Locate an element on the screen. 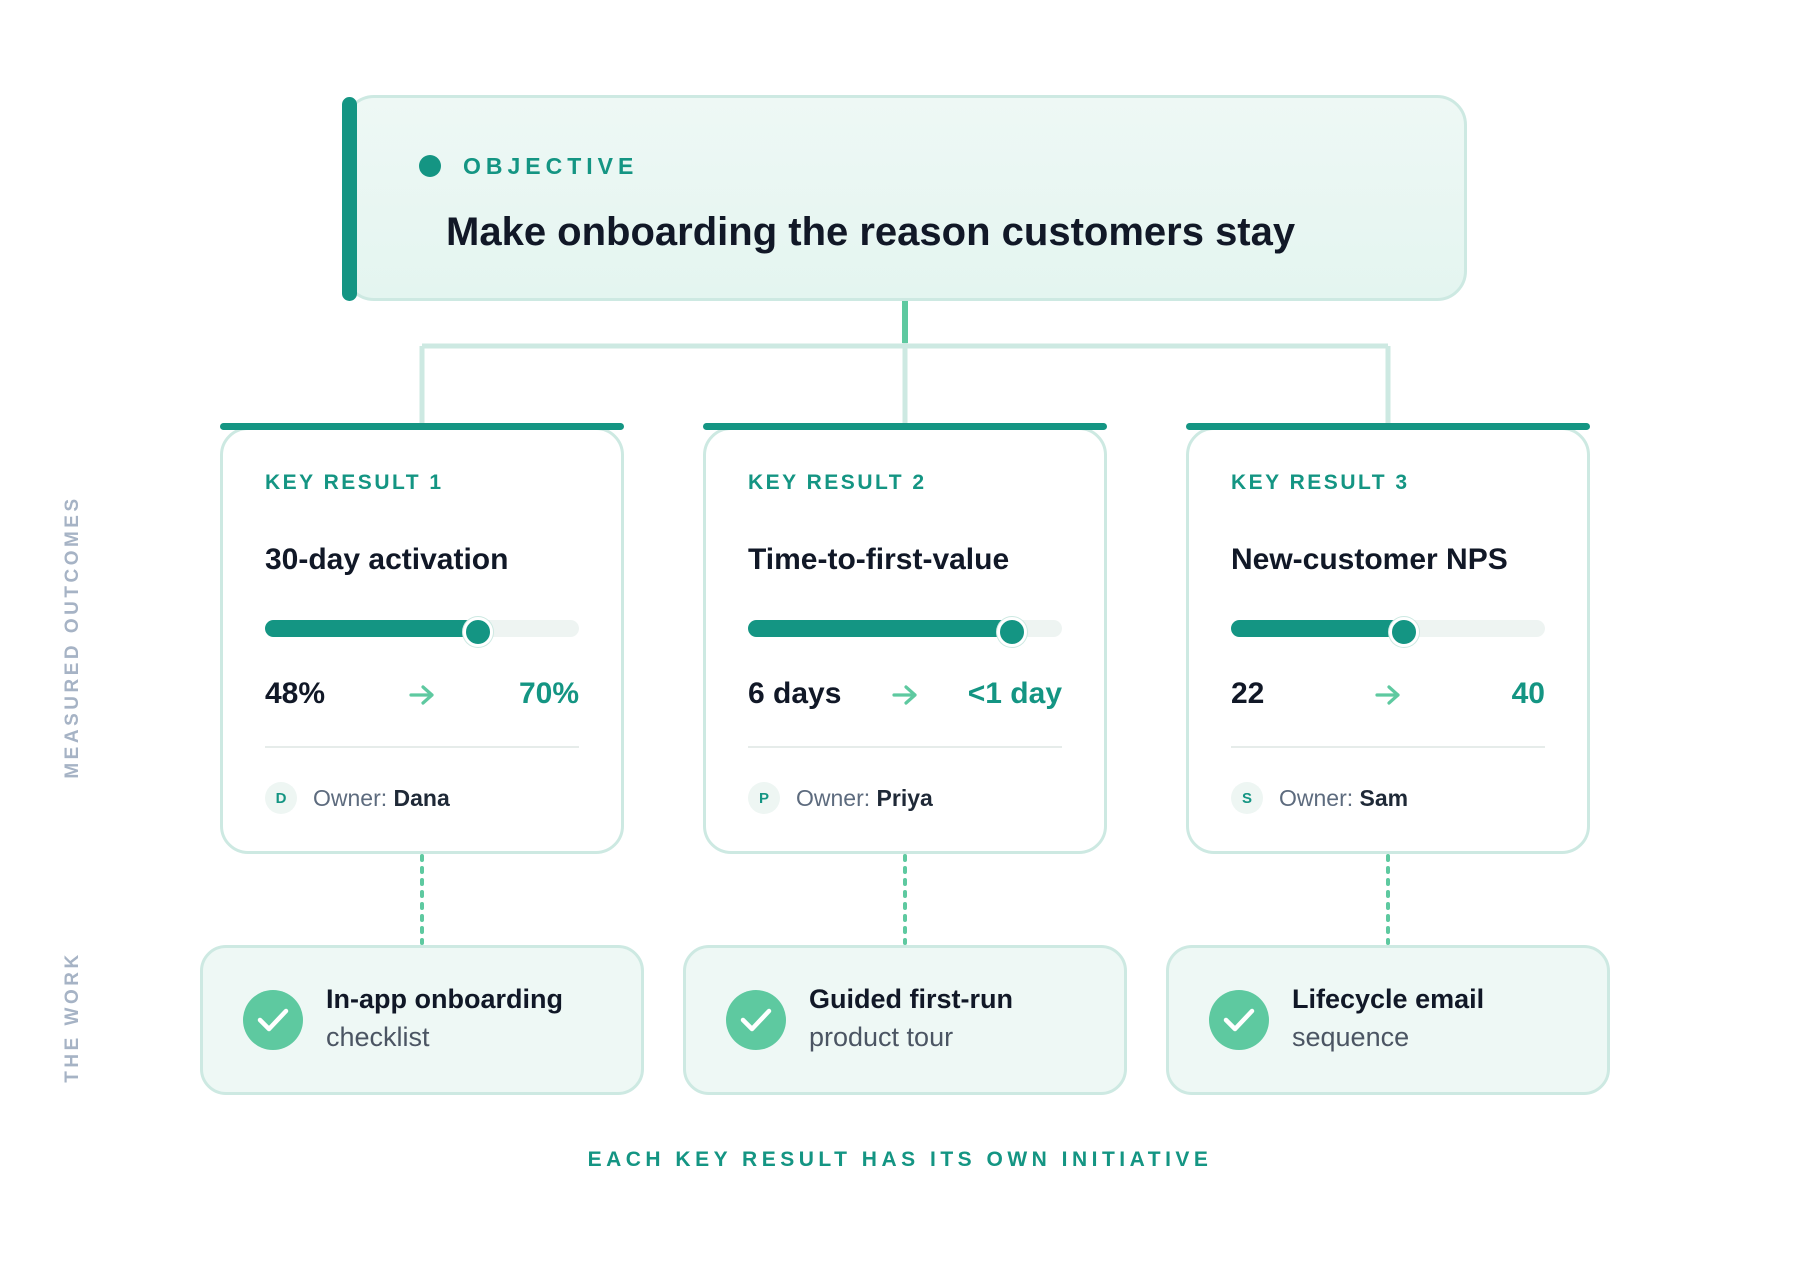  initiative-subtitle: product tour is located at coordinates (881, 1037).